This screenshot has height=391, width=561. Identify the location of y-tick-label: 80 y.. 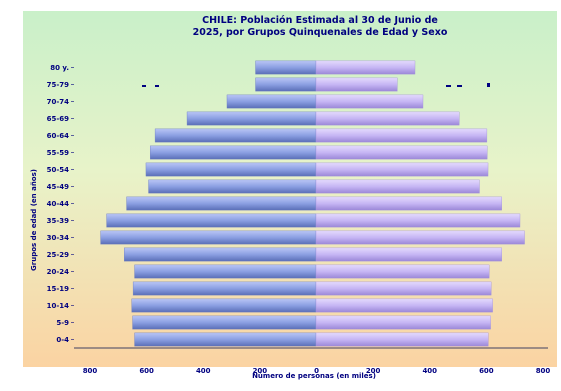
(59, 68).